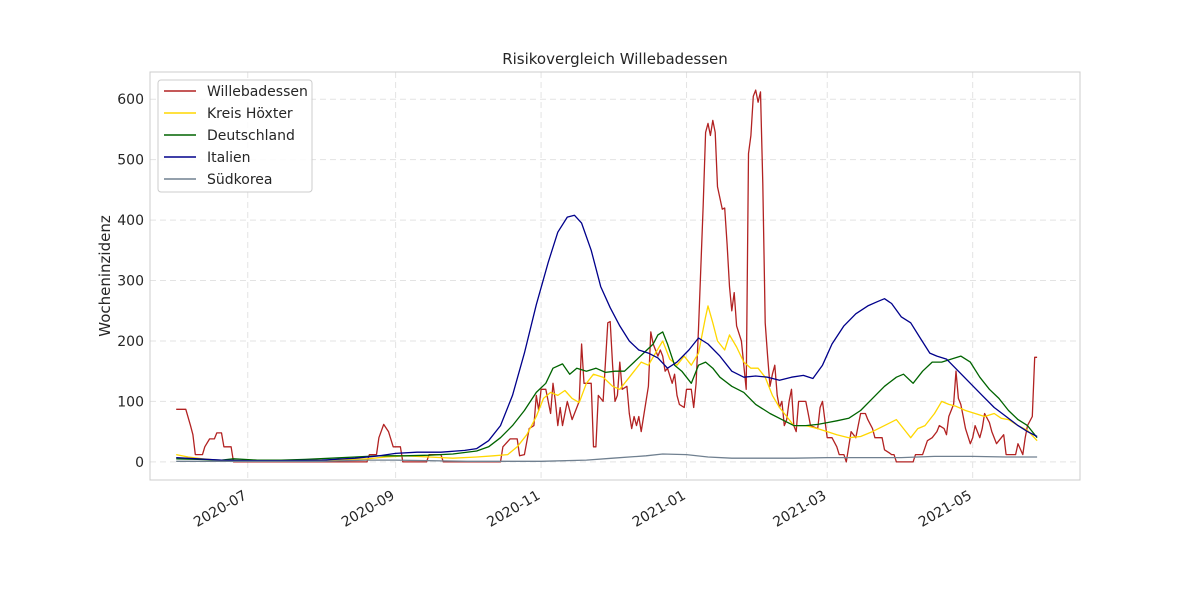 The image size is (1200, 600). I want to click on y-tick-label: 0, so click(139, 463).